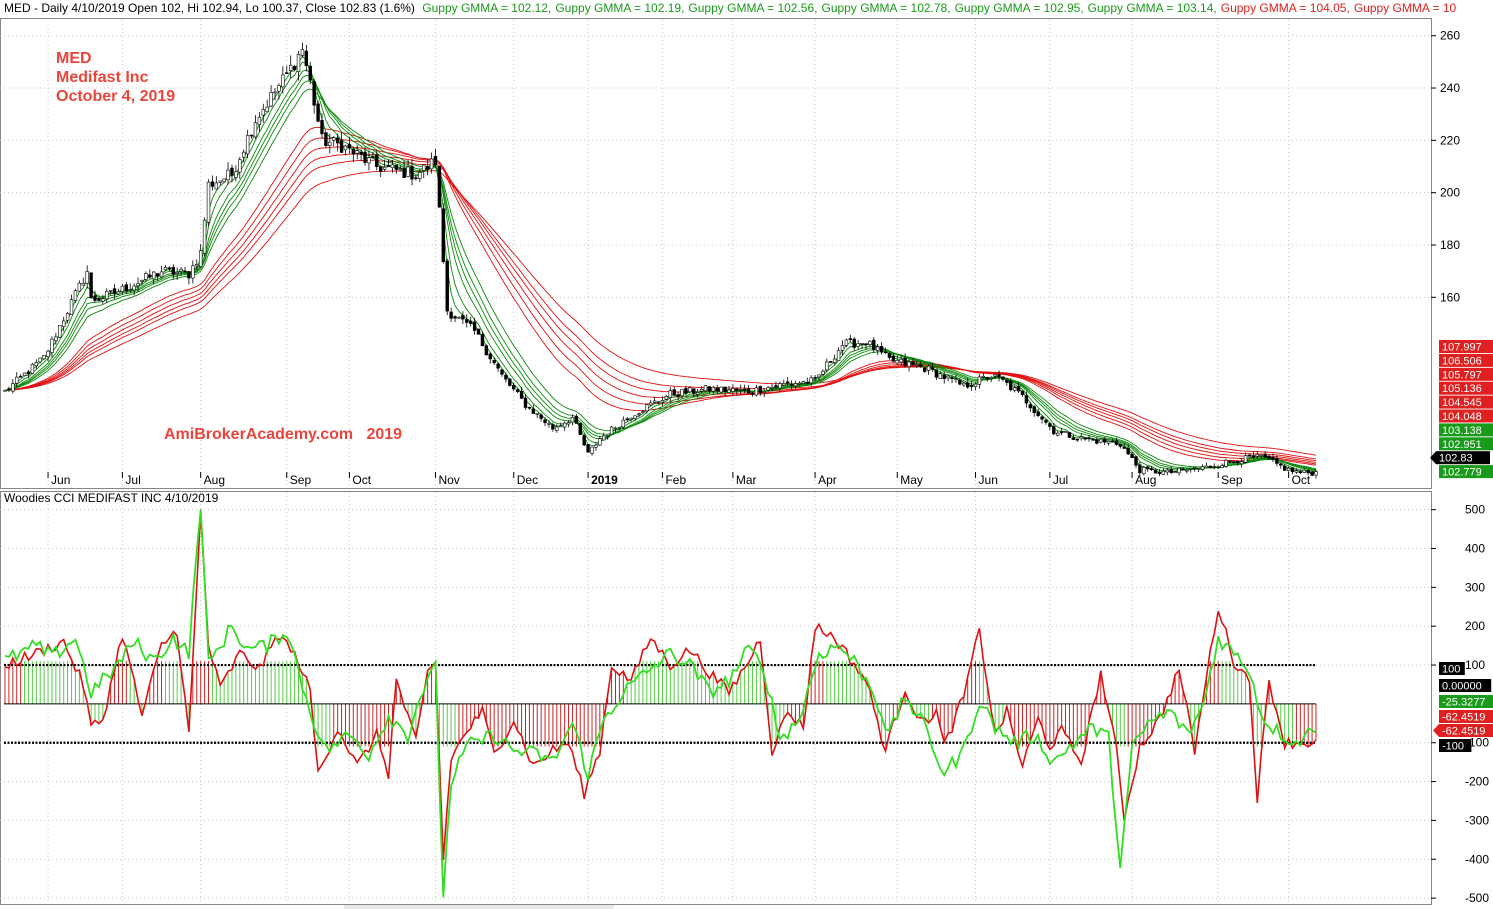  Describe the element at coordinates (479, 907) in the screenshot. I see `scrollbar` at that location.